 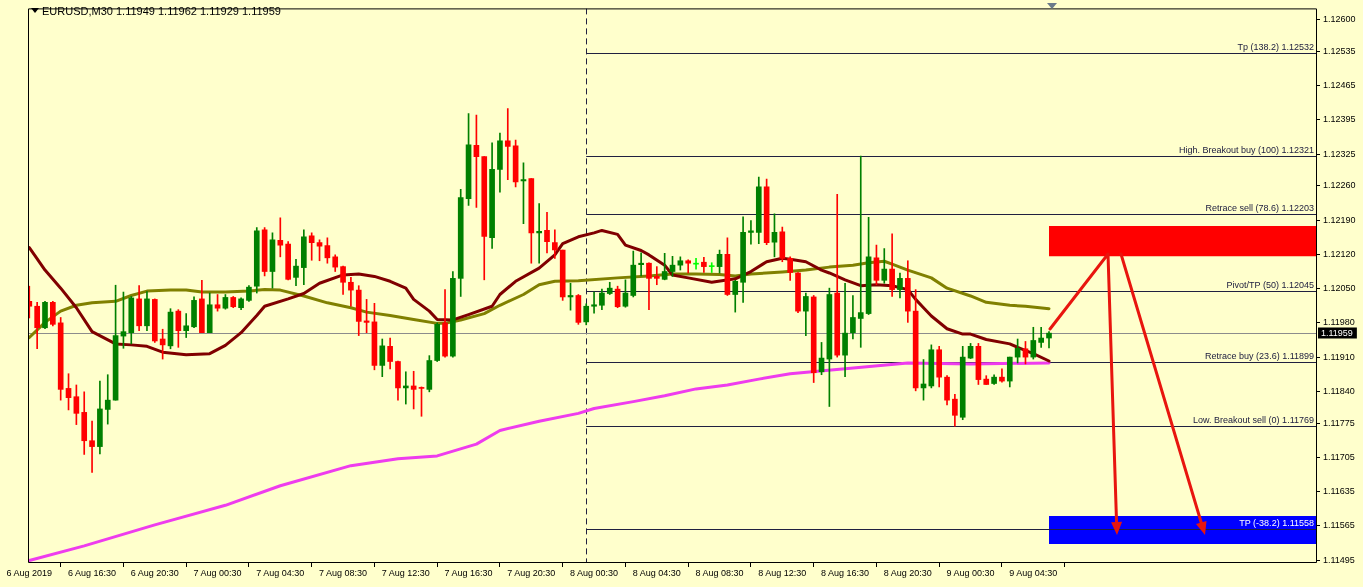 What do you see at coordinates (1339, 559) in the screenshot?
I see `y-tick-label: 1.11495` at bounding box center [1339, 559].